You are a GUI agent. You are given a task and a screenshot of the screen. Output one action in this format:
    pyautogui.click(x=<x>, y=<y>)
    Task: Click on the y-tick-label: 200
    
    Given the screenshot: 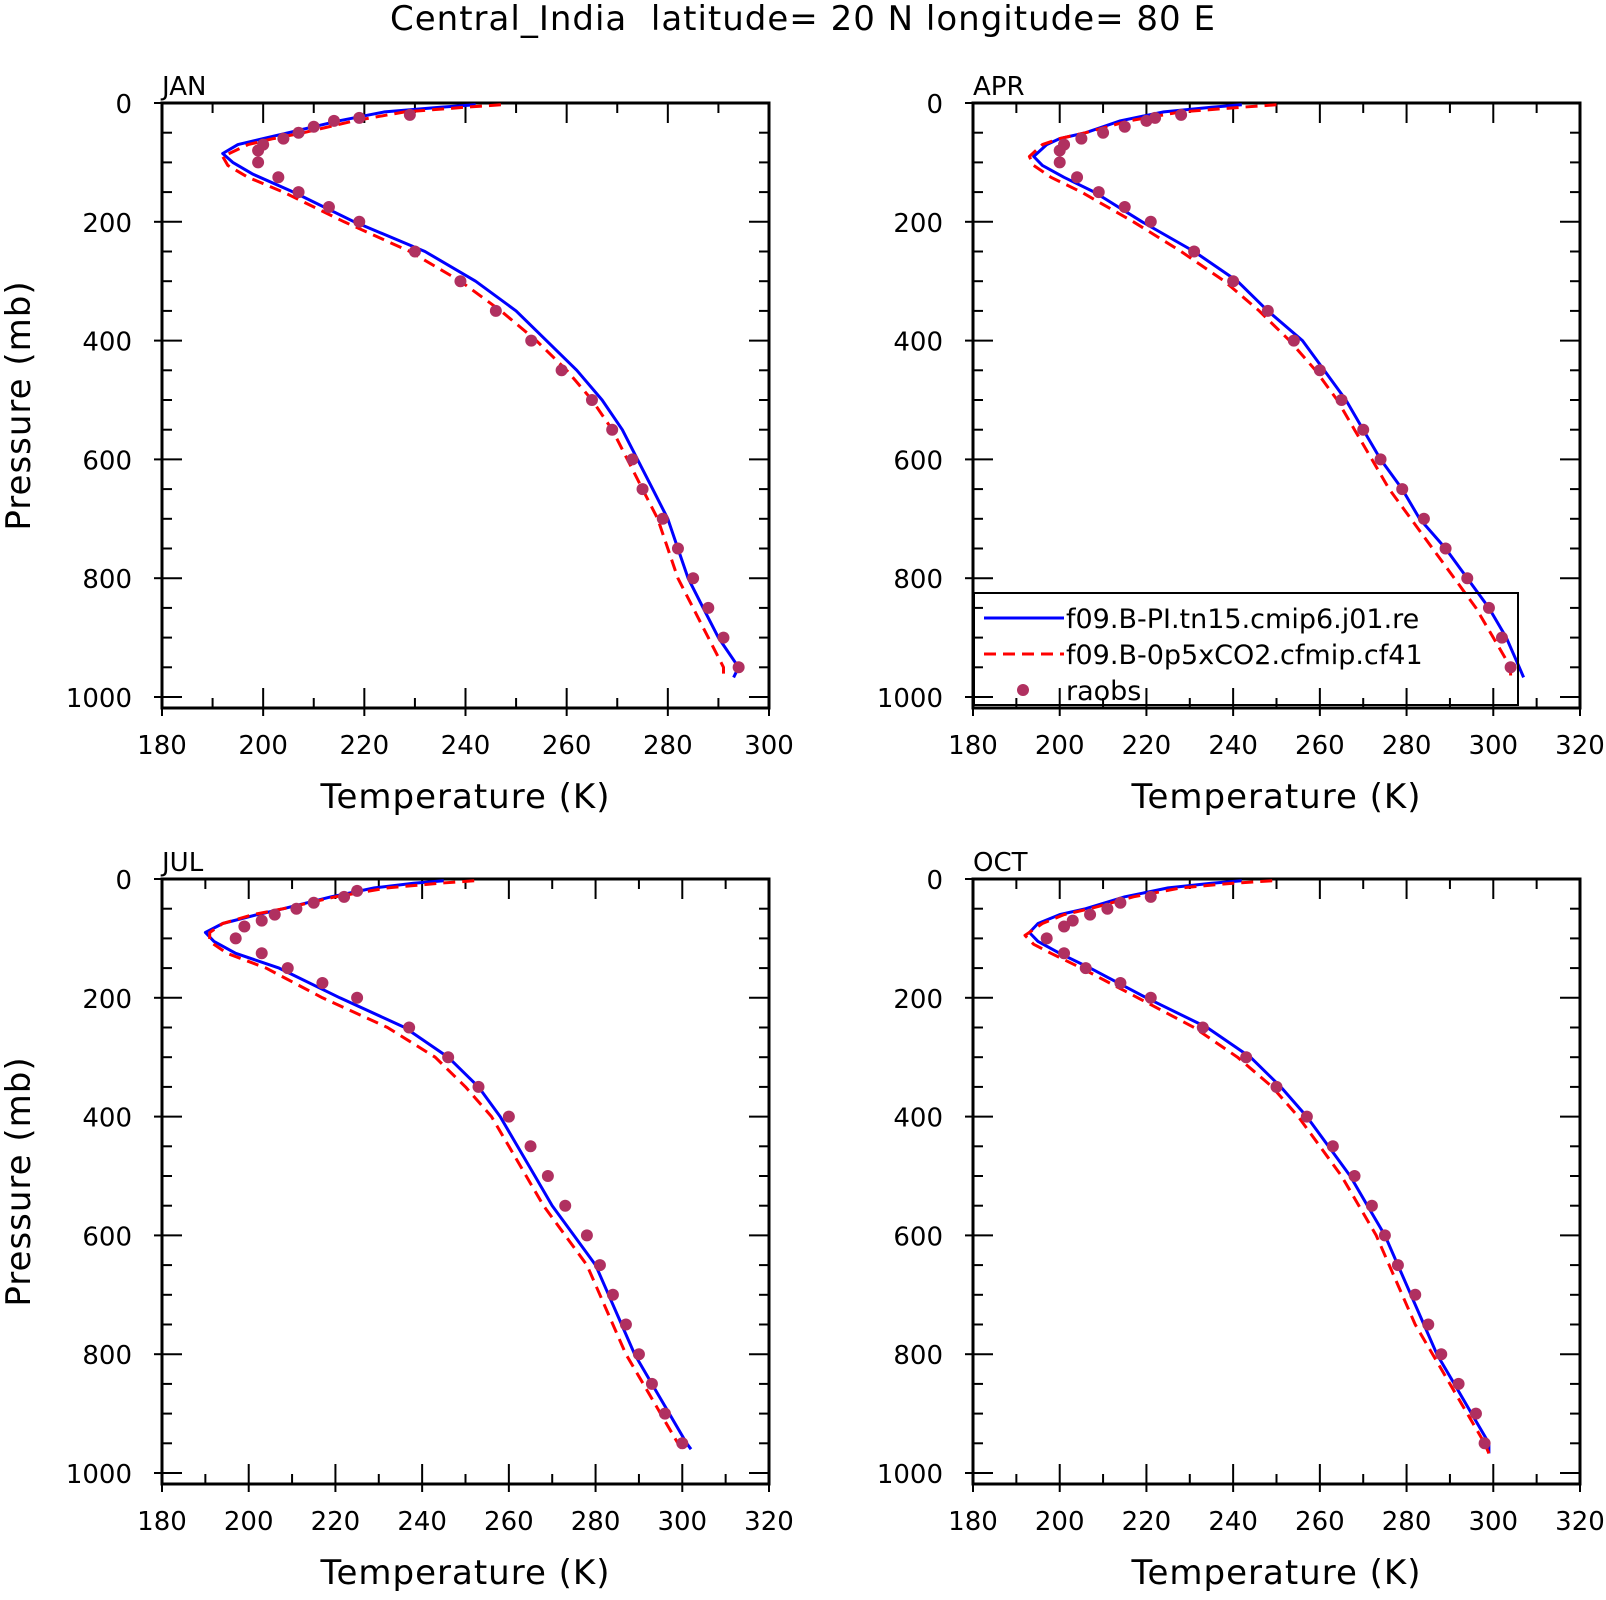 What is the action you would take?
    pyautogui.click(x=107, y=1000)
    